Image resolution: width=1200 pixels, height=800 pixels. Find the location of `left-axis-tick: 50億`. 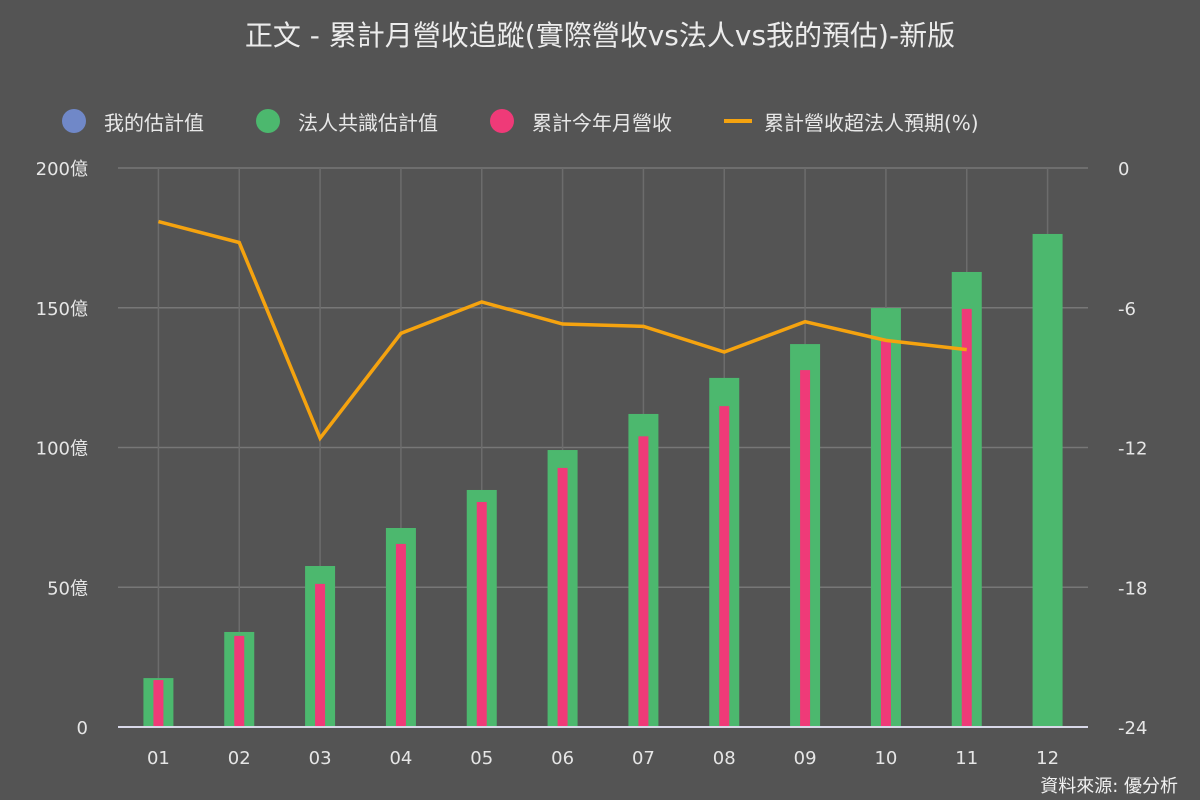

left-axis-tick: 50億 is located at coordinates (67, 588).